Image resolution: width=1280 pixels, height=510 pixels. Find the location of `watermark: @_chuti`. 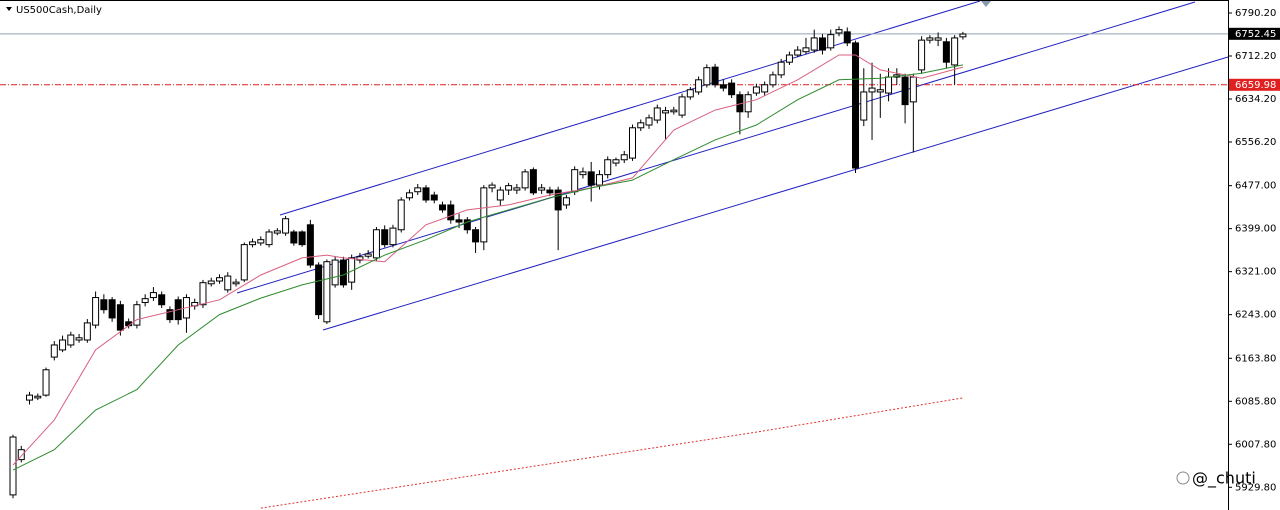

watermark: @_chuti is located at coordinates (1216, 479).